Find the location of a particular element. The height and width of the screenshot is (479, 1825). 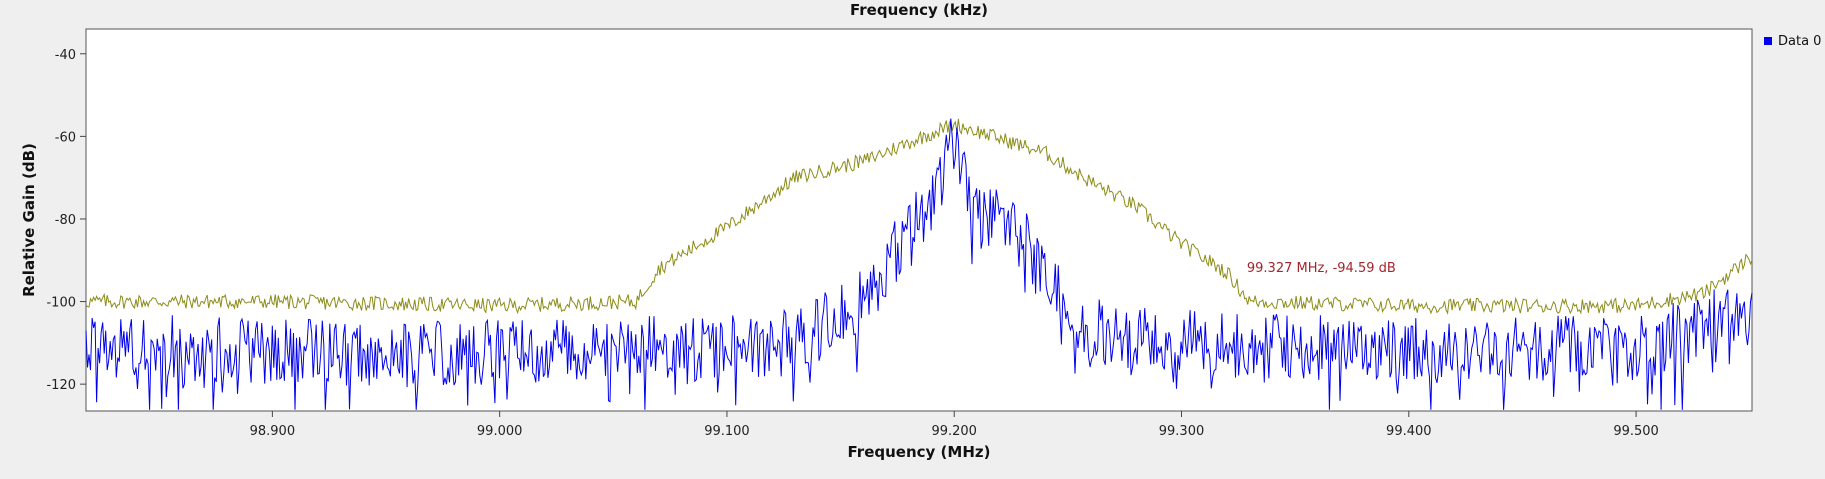

y-tick-label: -60 is located at coordinates (65, 137).